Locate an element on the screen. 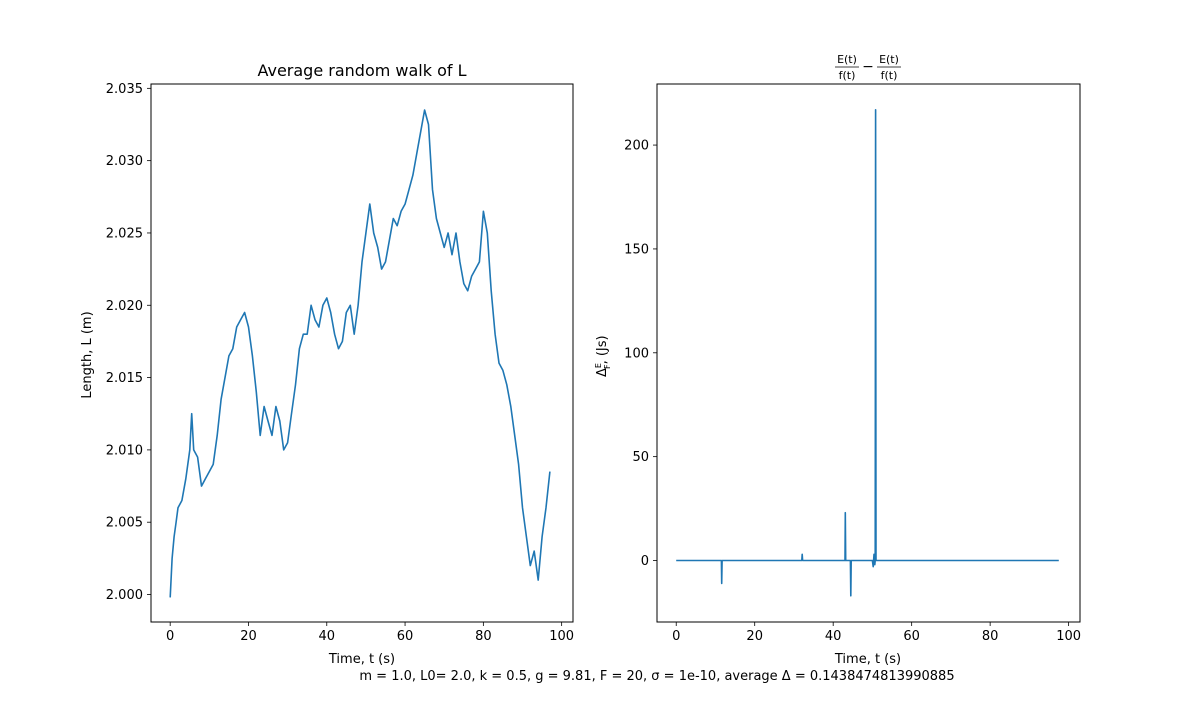 The image size is (1200, 704). right-y-axis-label-sub: F is located at coordinates (607, 366).